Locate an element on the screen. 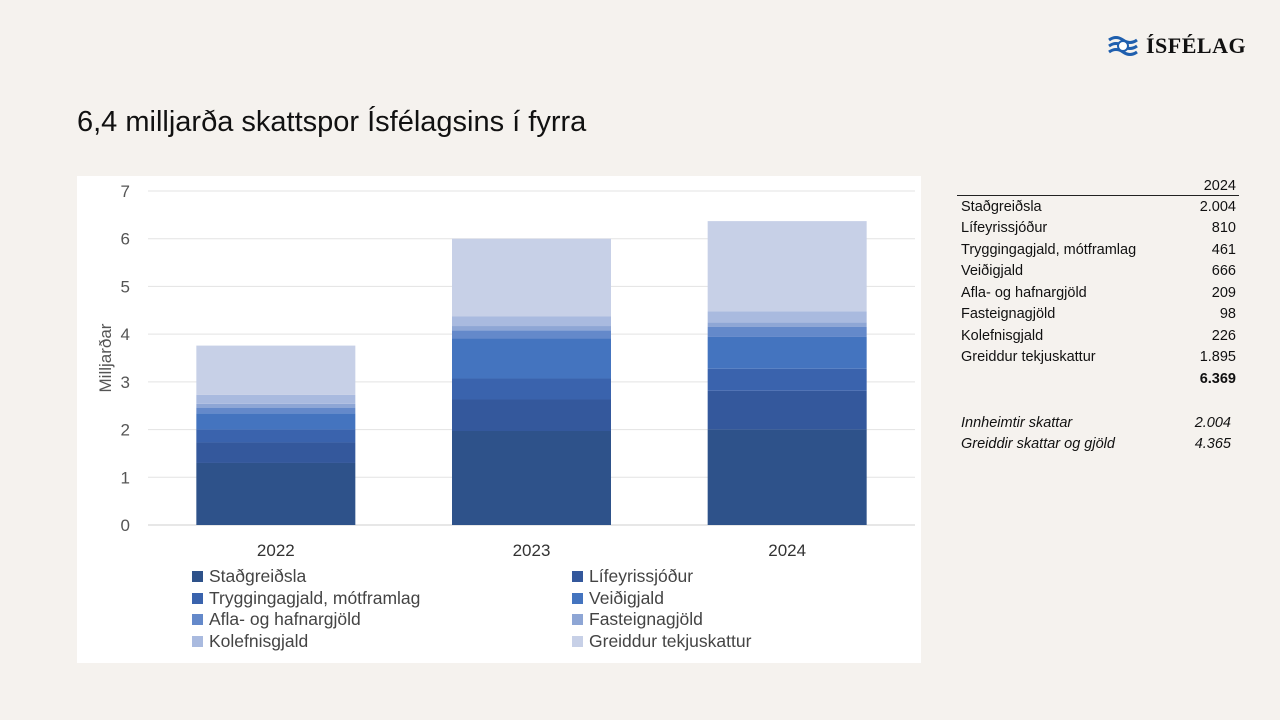 Image resolution: width=1280 pixels, height=720 pixels. summary-row: Greiddir skattar og gjöld 4.365 is located at coordinates (1098, 445).